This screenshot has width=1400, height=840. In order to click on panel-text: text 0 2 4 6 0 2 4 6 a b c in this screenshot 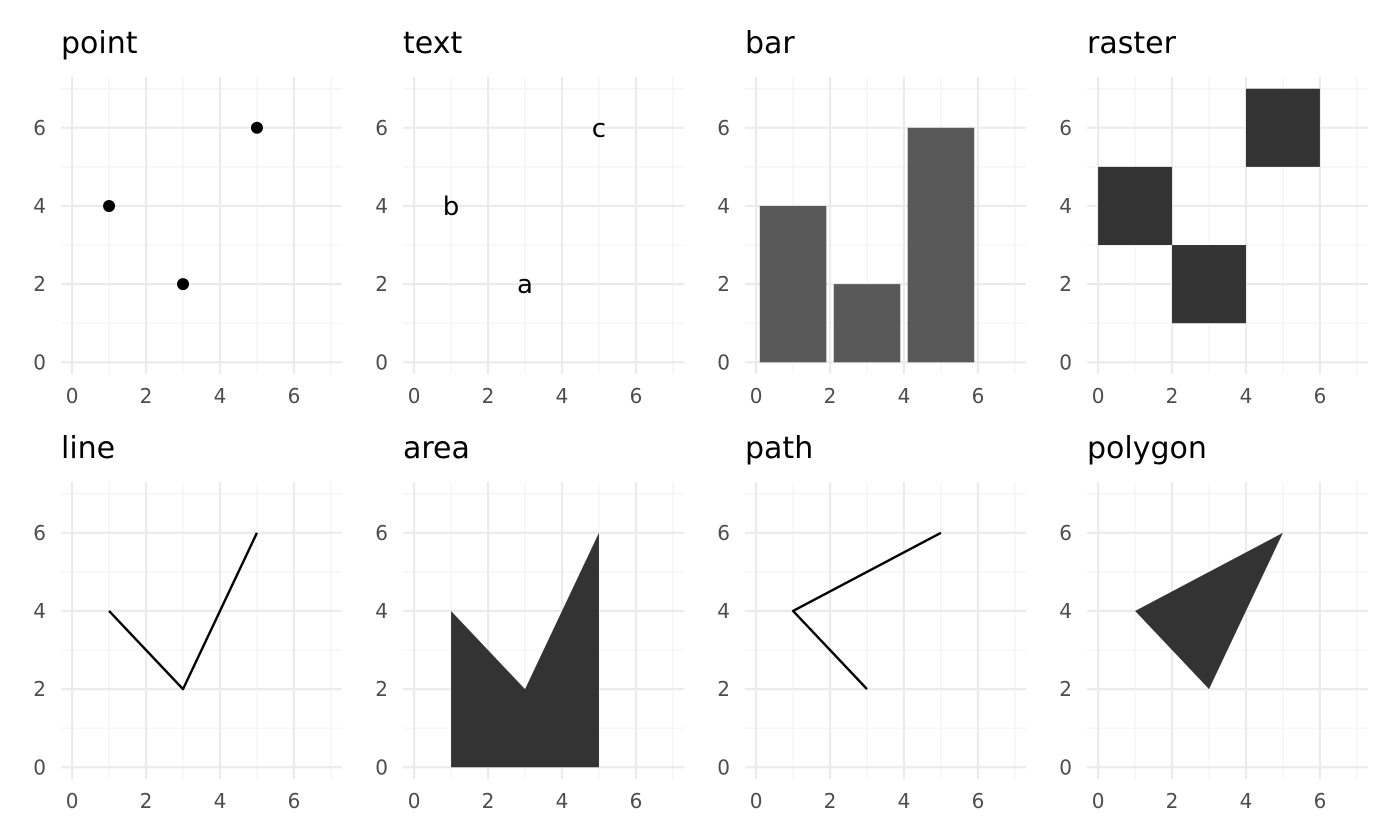, I will do `click(529, 217)`.